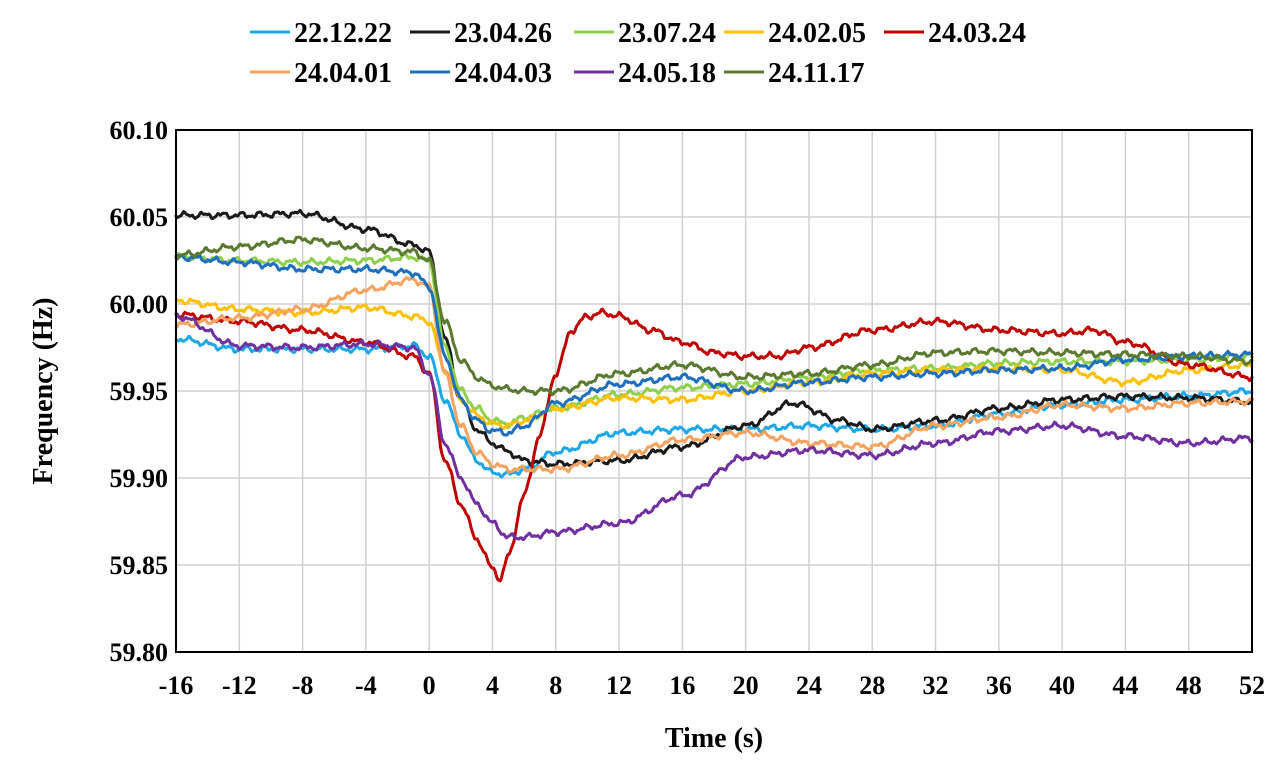 This screenshot has height=774, width=1288. I want to click on y-tick-labels: 59.80 59.85 59.90 59.95 60.00 60.05 60.10, so click(139, 391).